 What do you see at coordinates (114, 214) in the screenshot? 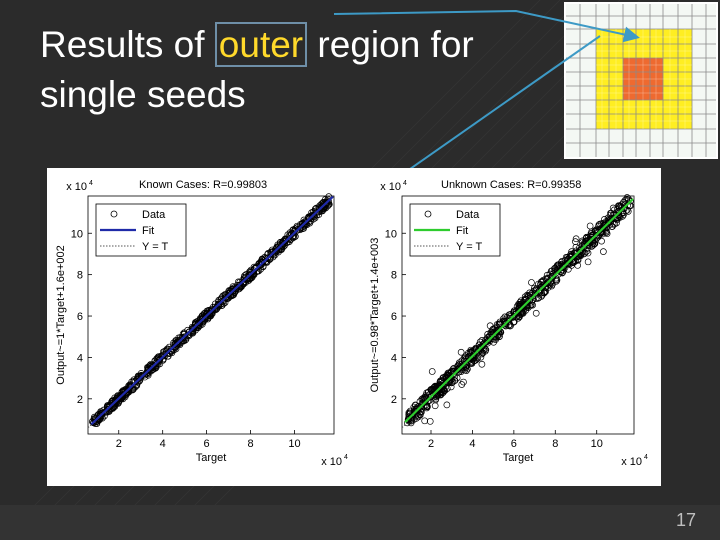
I see `legend-data-marker` at bounding box center [114, 214].